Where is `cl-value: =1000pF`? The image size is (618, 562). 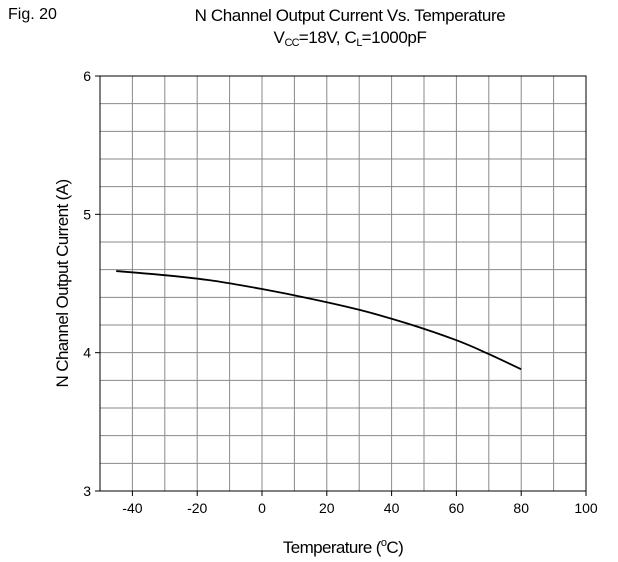
cl-value: =1000pF is located at coordinates (394, 37).